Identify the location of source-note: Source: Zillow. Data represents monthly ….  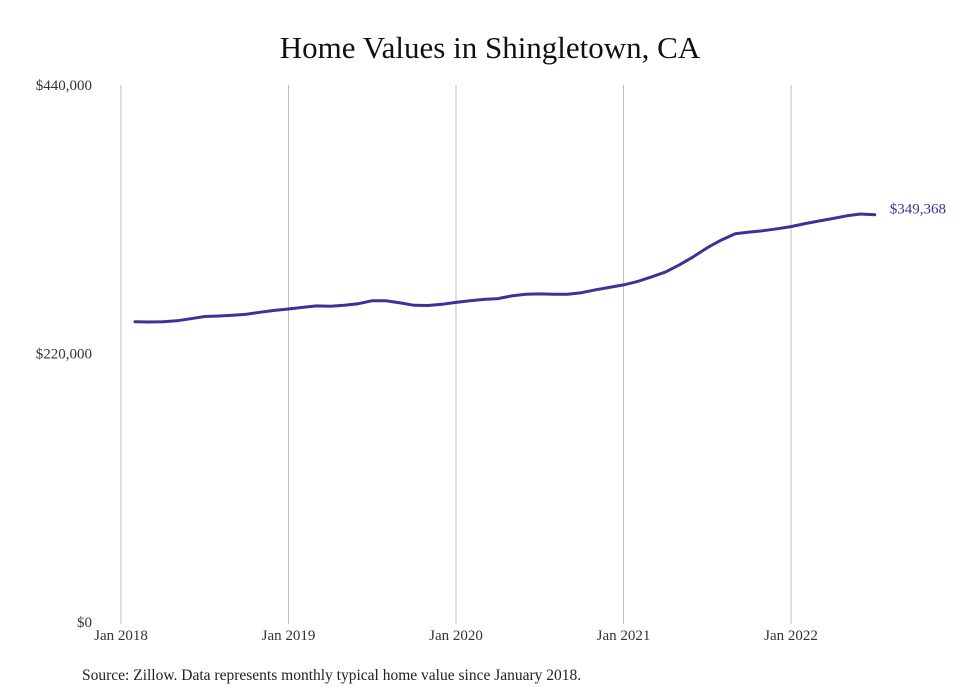
(332, 675).